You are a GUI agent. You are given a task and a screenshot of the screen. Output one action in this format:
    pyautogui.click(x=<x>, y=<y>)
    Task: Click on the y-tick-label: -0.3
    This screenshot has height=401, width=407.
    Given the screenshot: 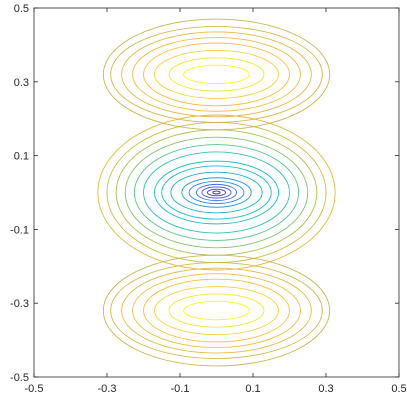 What is the action you would take?
    pyautogui.click(x=19, y=304)
    